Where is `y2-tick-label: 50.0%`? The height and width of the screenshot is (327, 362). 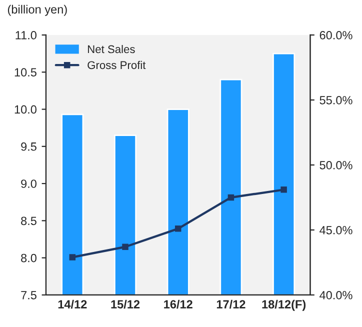 y2-tick-label: 50.0% is located at coordinates (336, 165).